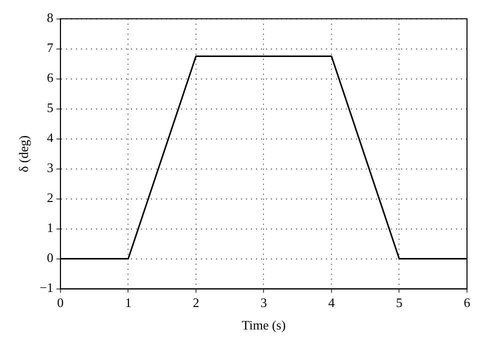  Describe the element at coordinates (50, 168) in the screenshot. I see `y-tick-label: 3` at that location.